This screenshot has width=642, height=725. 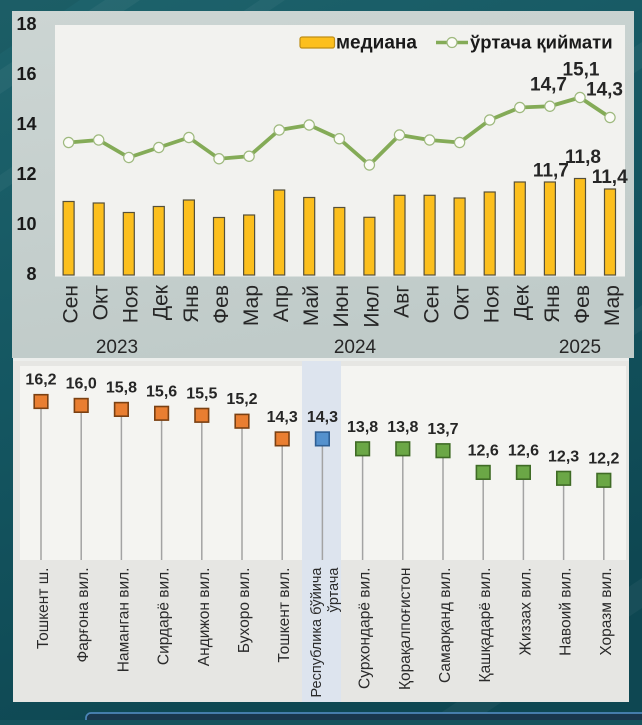 I want to click on svg-text: 11,4, so click(x=610, y=177).